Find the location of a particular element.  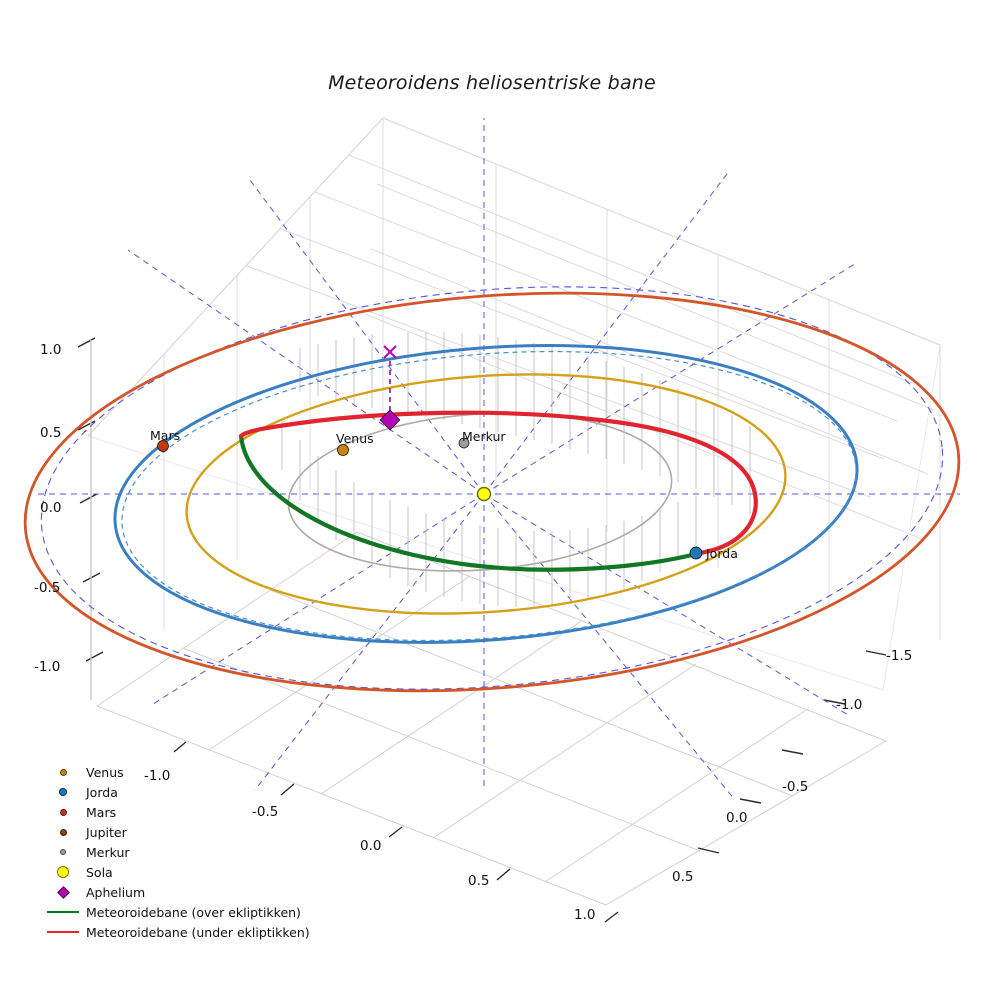

legend-item-label: Sola is located at coordinates (99, 872).